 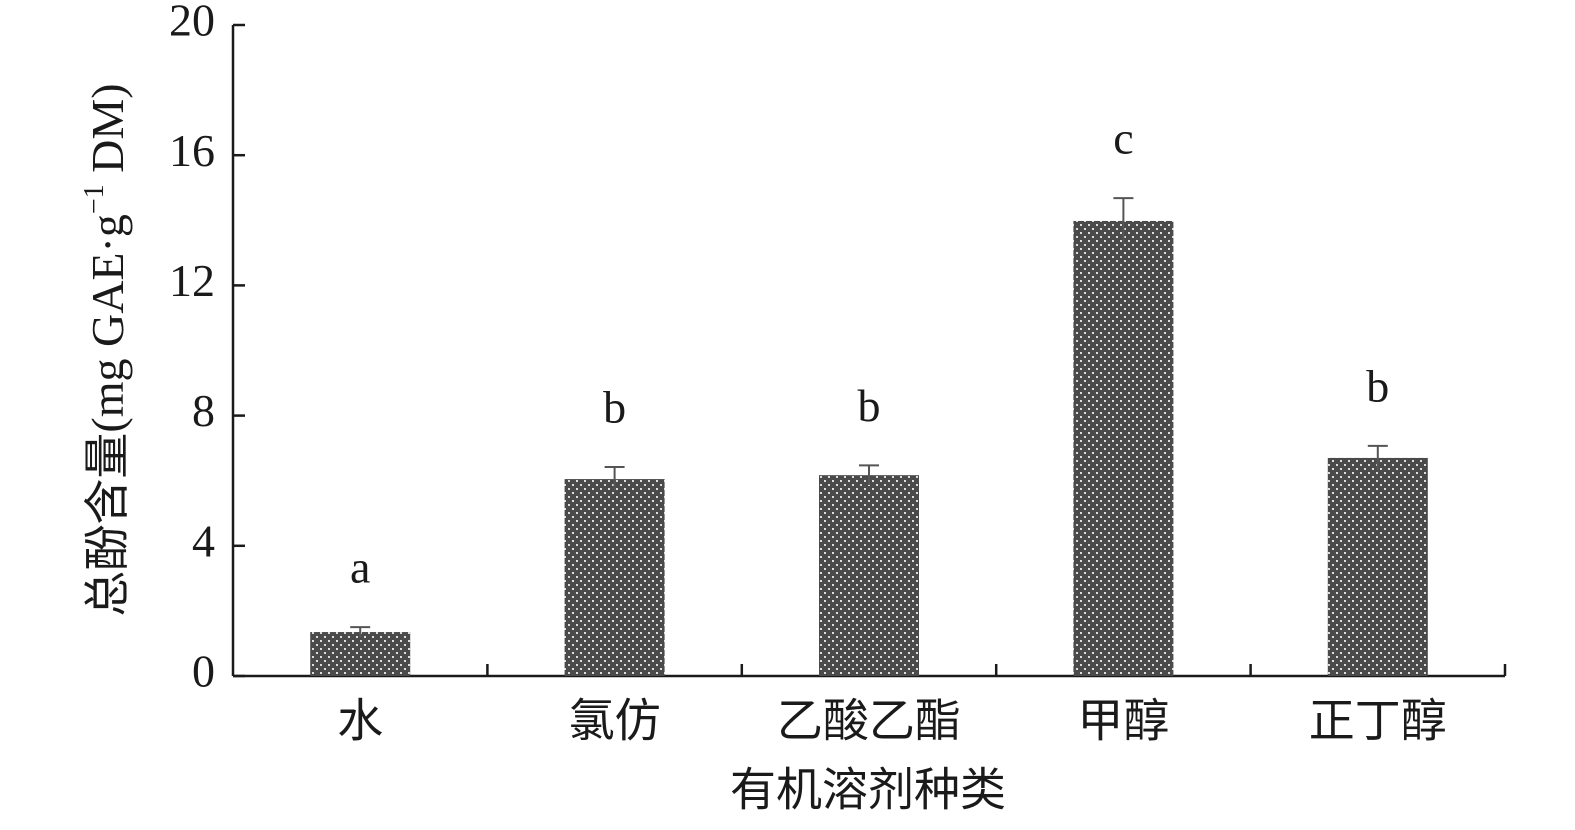 I want to click on y-tick-label: 16, so click(x=192, y=150).